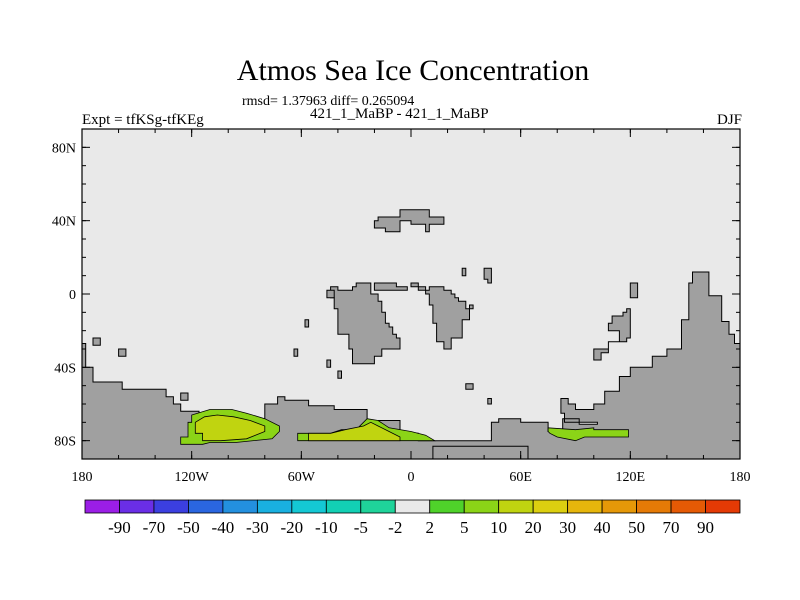 This screenshot has height=600, width=800. Describe the element at coordinates (328, 101) in the screenshot. I see `rmsd-diff-stats: rmsd= 1.37963 diff= 0.265094` at that location.